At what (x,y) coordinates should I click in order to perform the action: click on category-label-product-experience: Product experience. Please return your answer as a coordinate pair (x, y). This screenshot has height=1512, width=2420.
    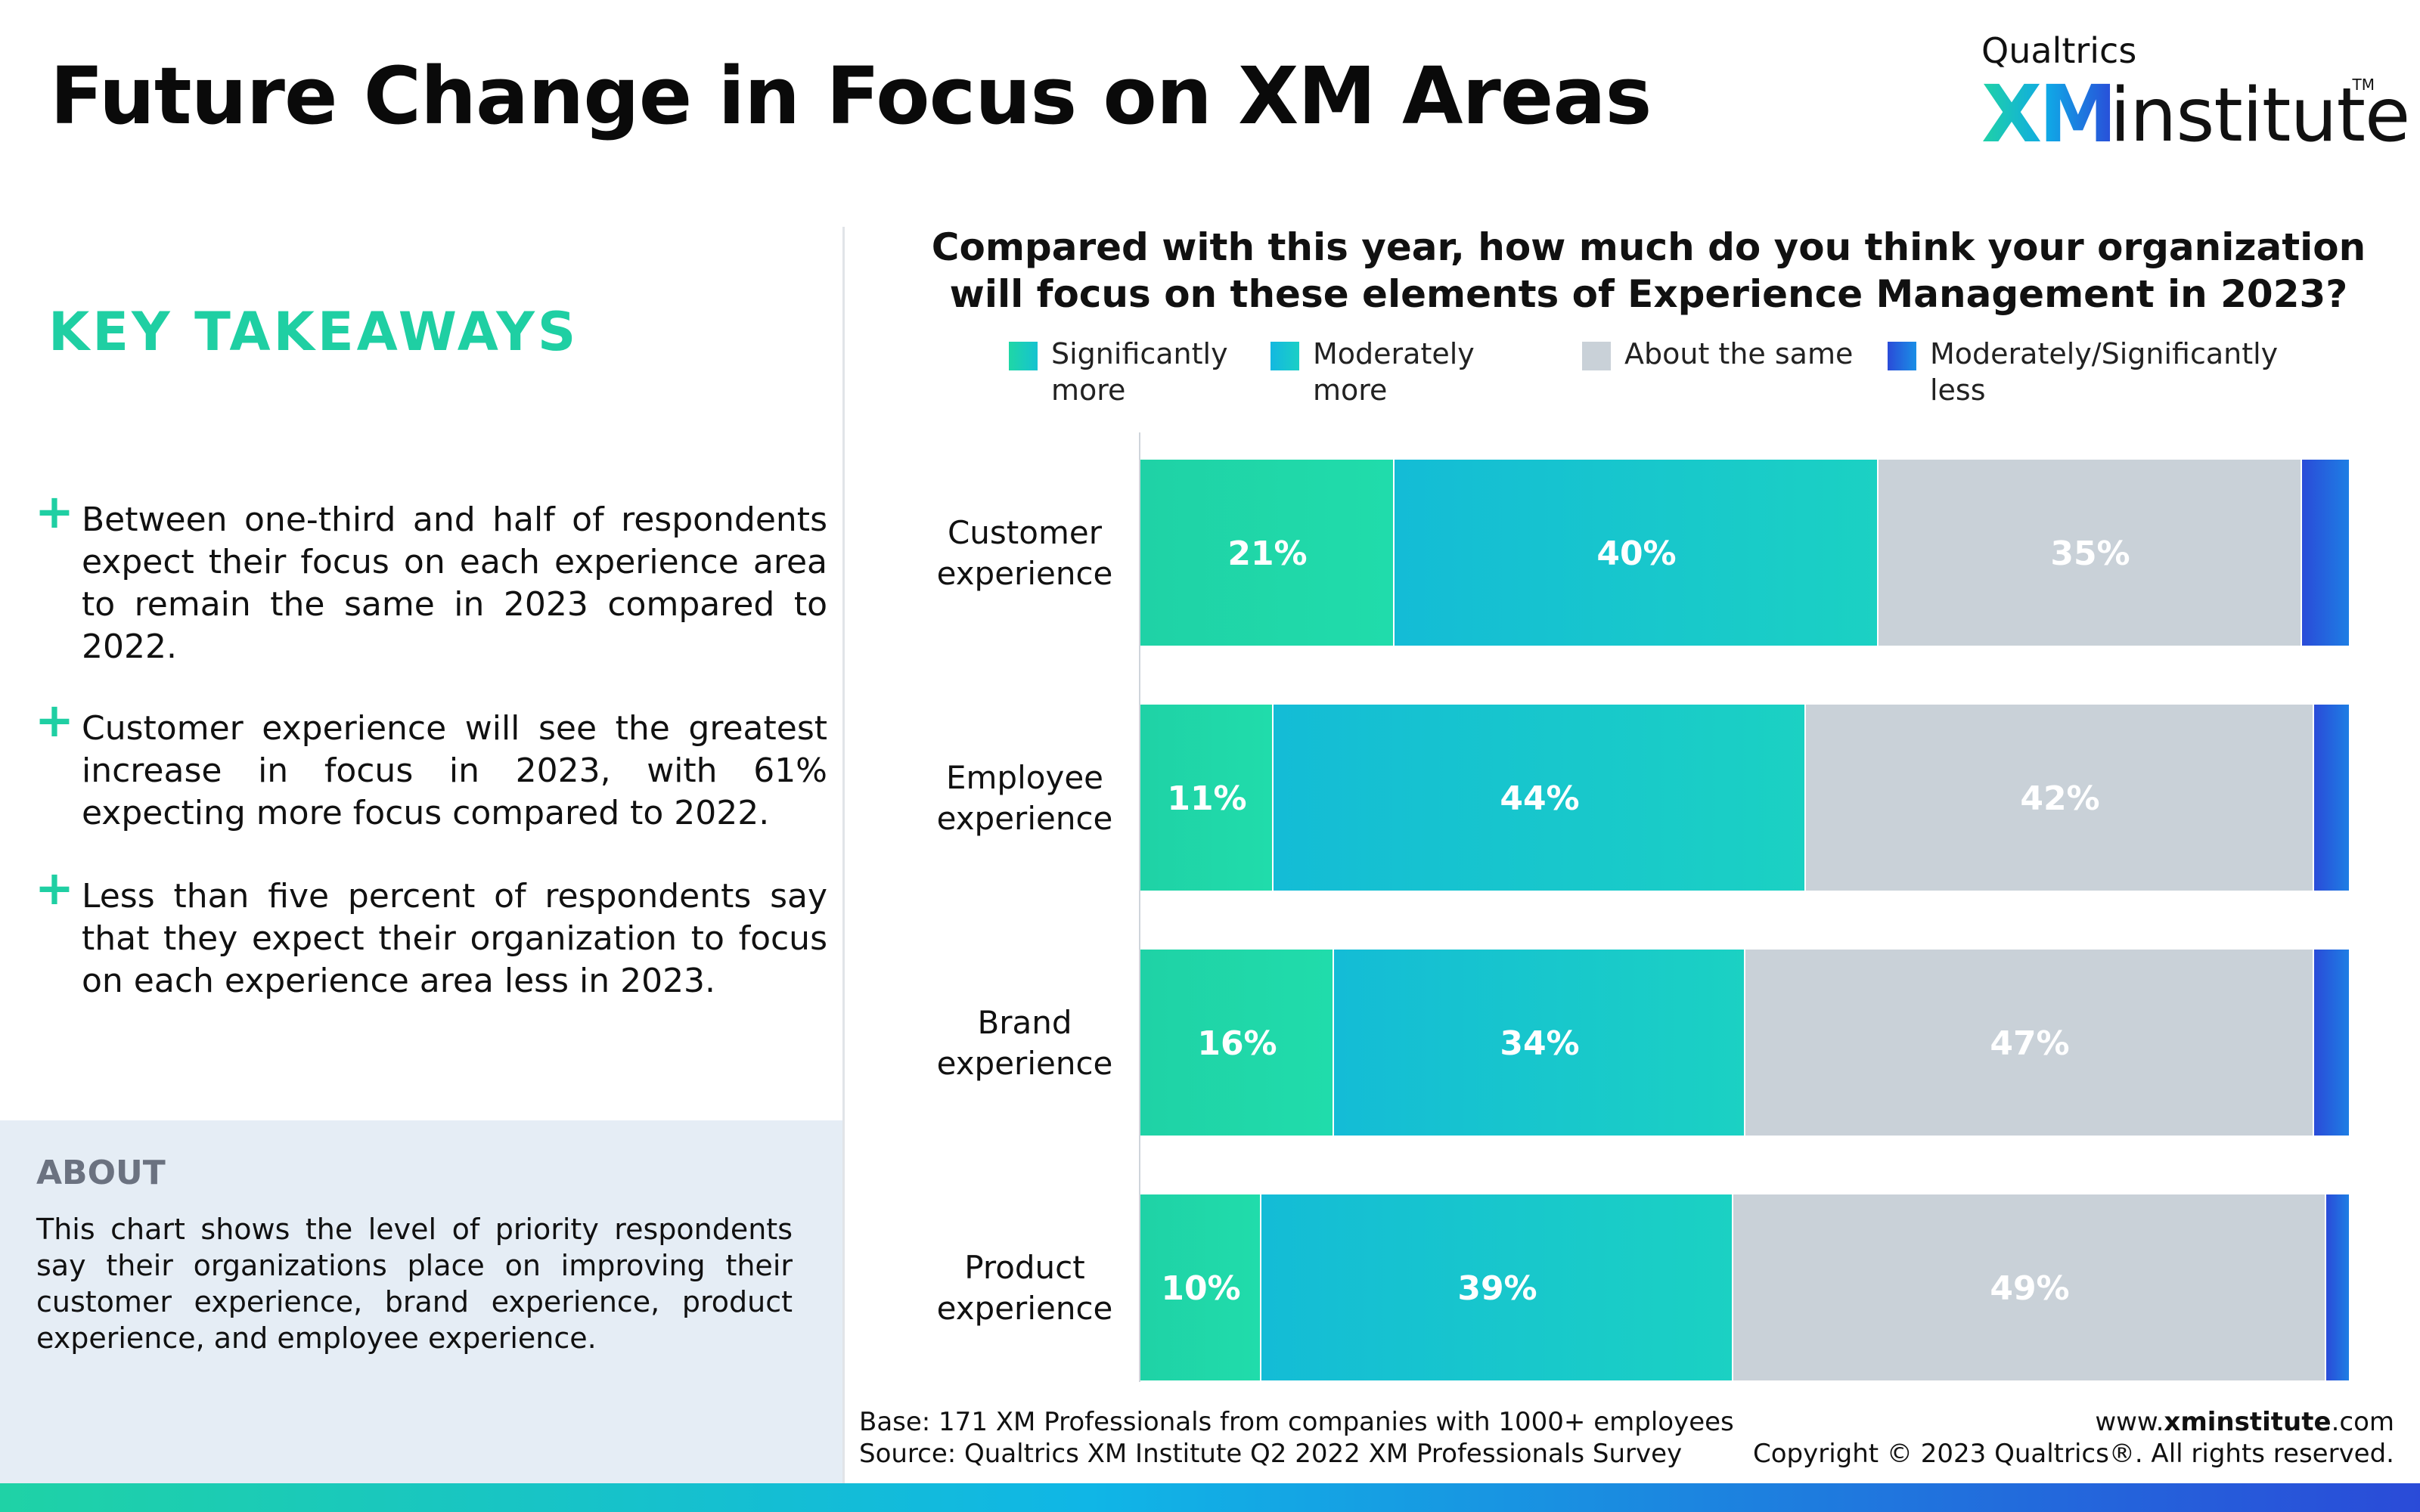
    Looking at the image, I should click on (1025, 1288).